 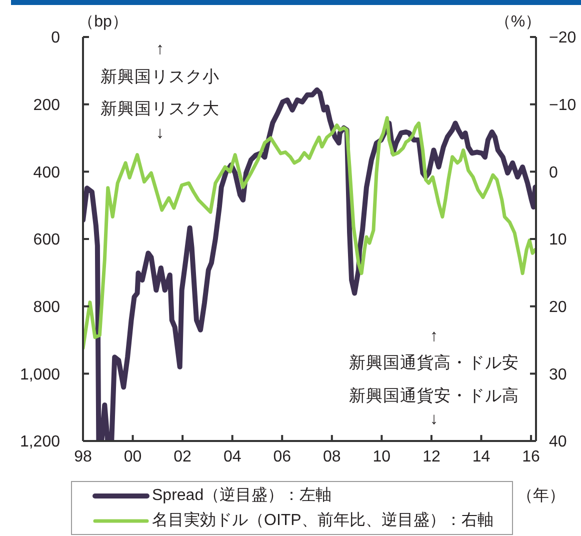 I want to click on x-tick-label: 04, so click(x=232, y=457).